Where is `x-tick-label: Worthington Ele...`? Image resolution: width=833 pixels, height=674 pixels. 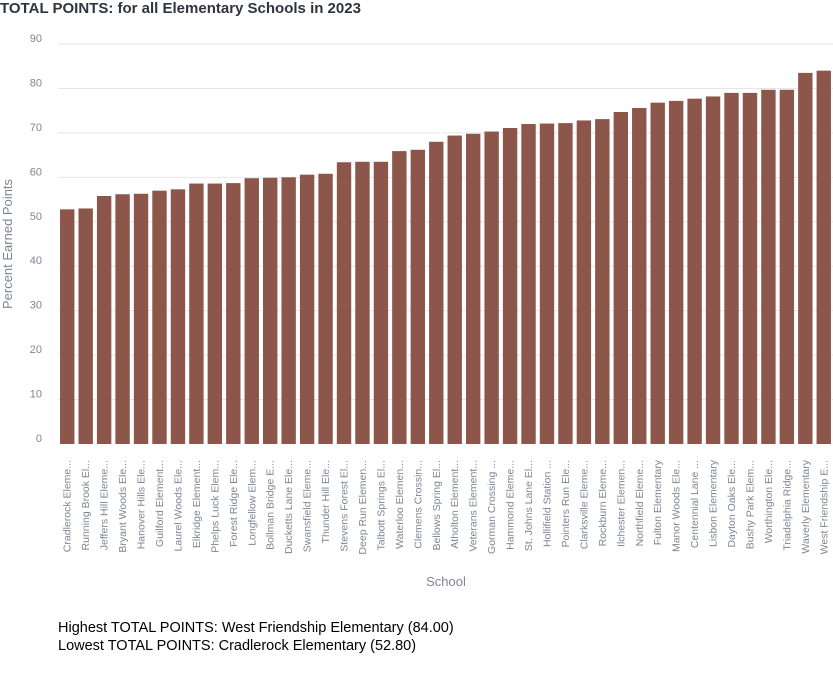
x-tick-label: Worthington Ele... is located at coordinates (769, 501).